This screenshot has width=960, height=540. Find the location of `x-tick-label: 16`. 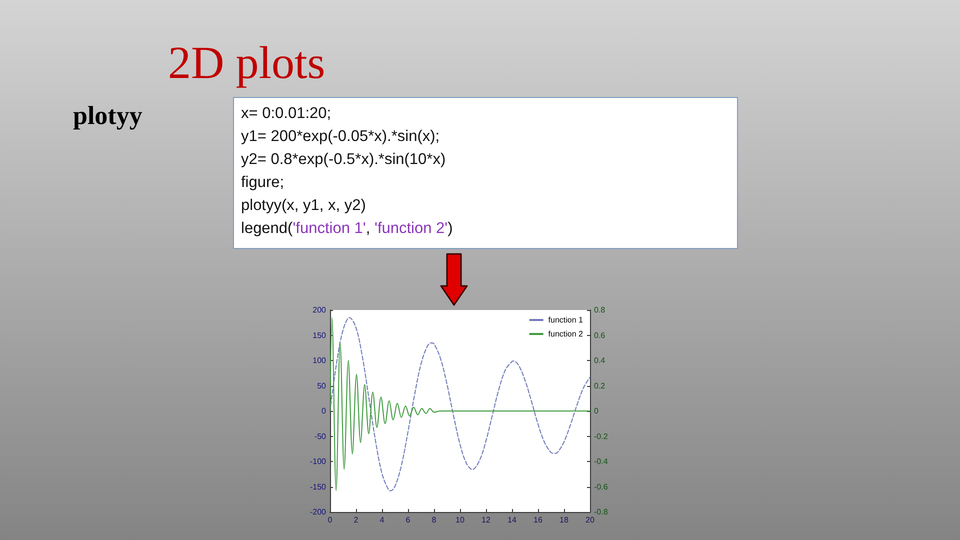

x-tick-label: 16 is located at coordinates (538, 520).